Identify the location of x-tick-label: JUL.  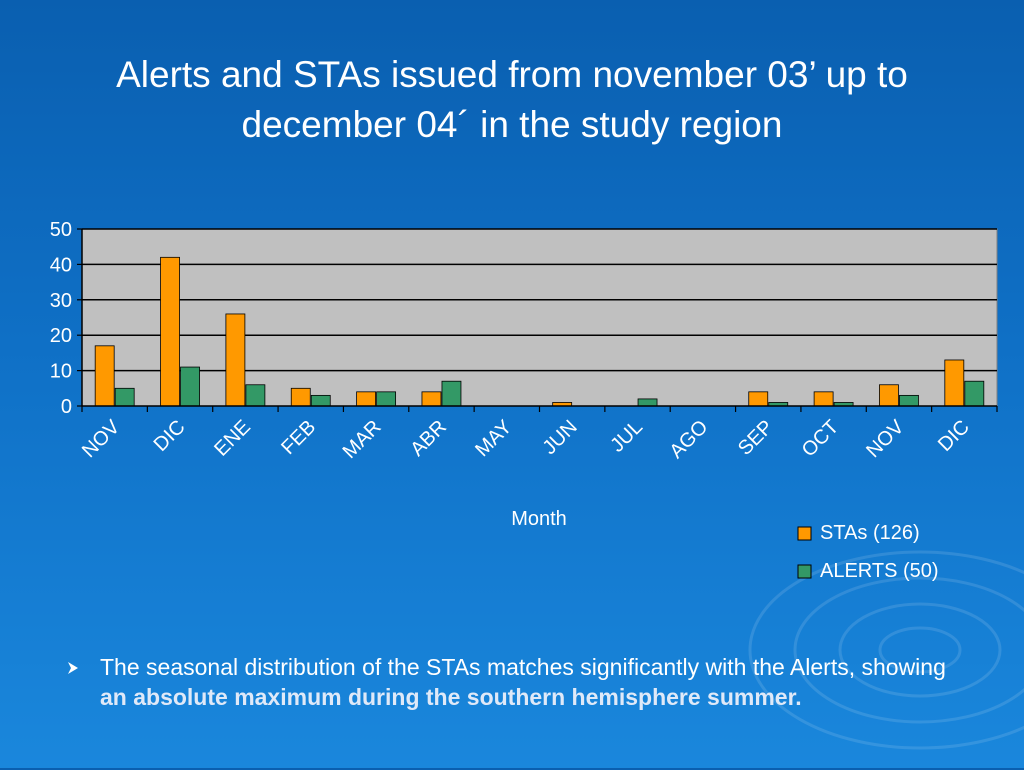
(626, 436).